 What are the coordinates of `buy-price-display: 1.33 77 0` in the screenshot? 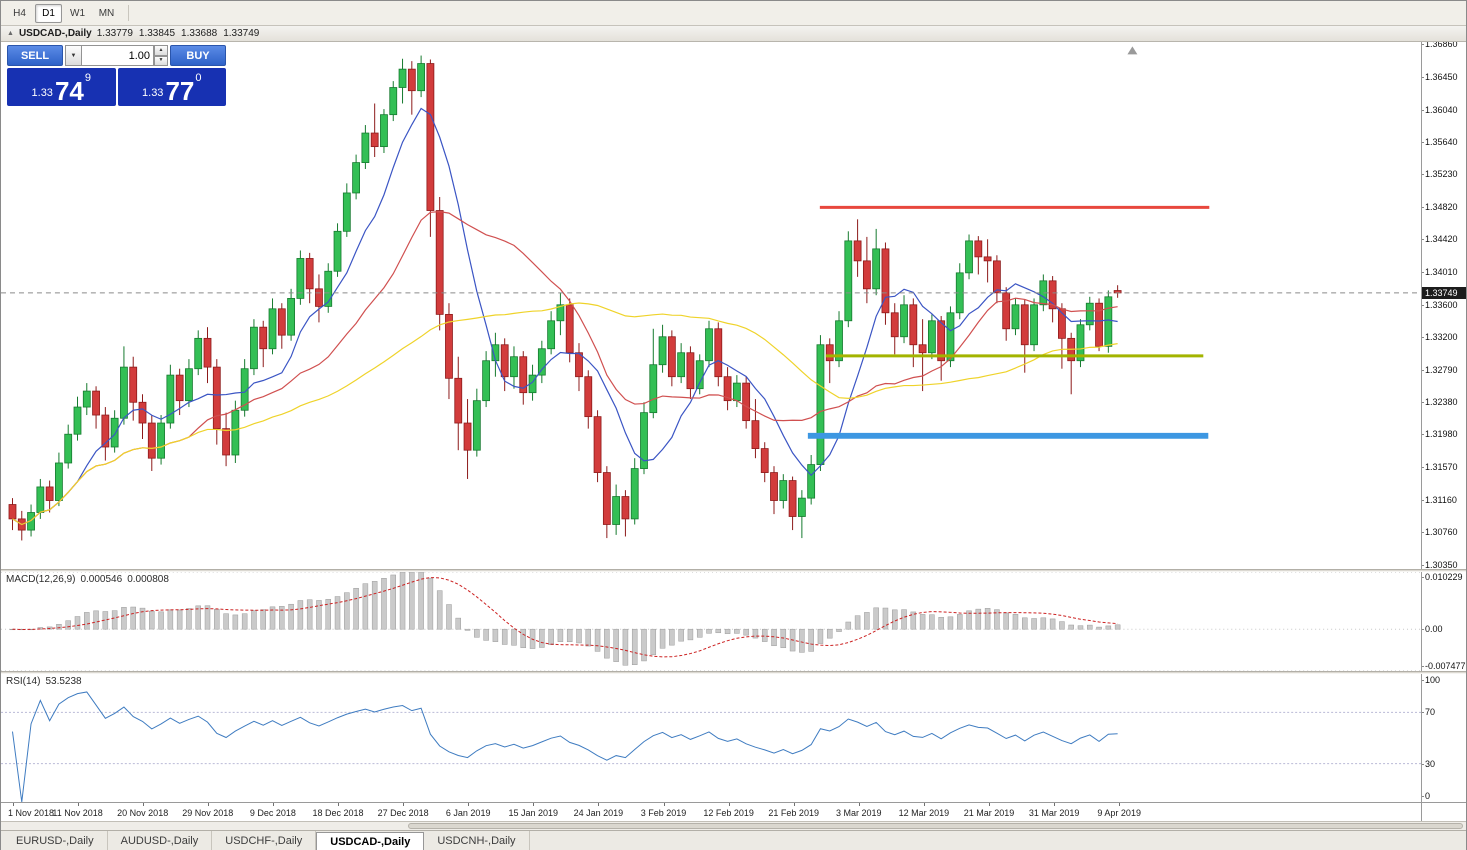 It's located at (171, 87).